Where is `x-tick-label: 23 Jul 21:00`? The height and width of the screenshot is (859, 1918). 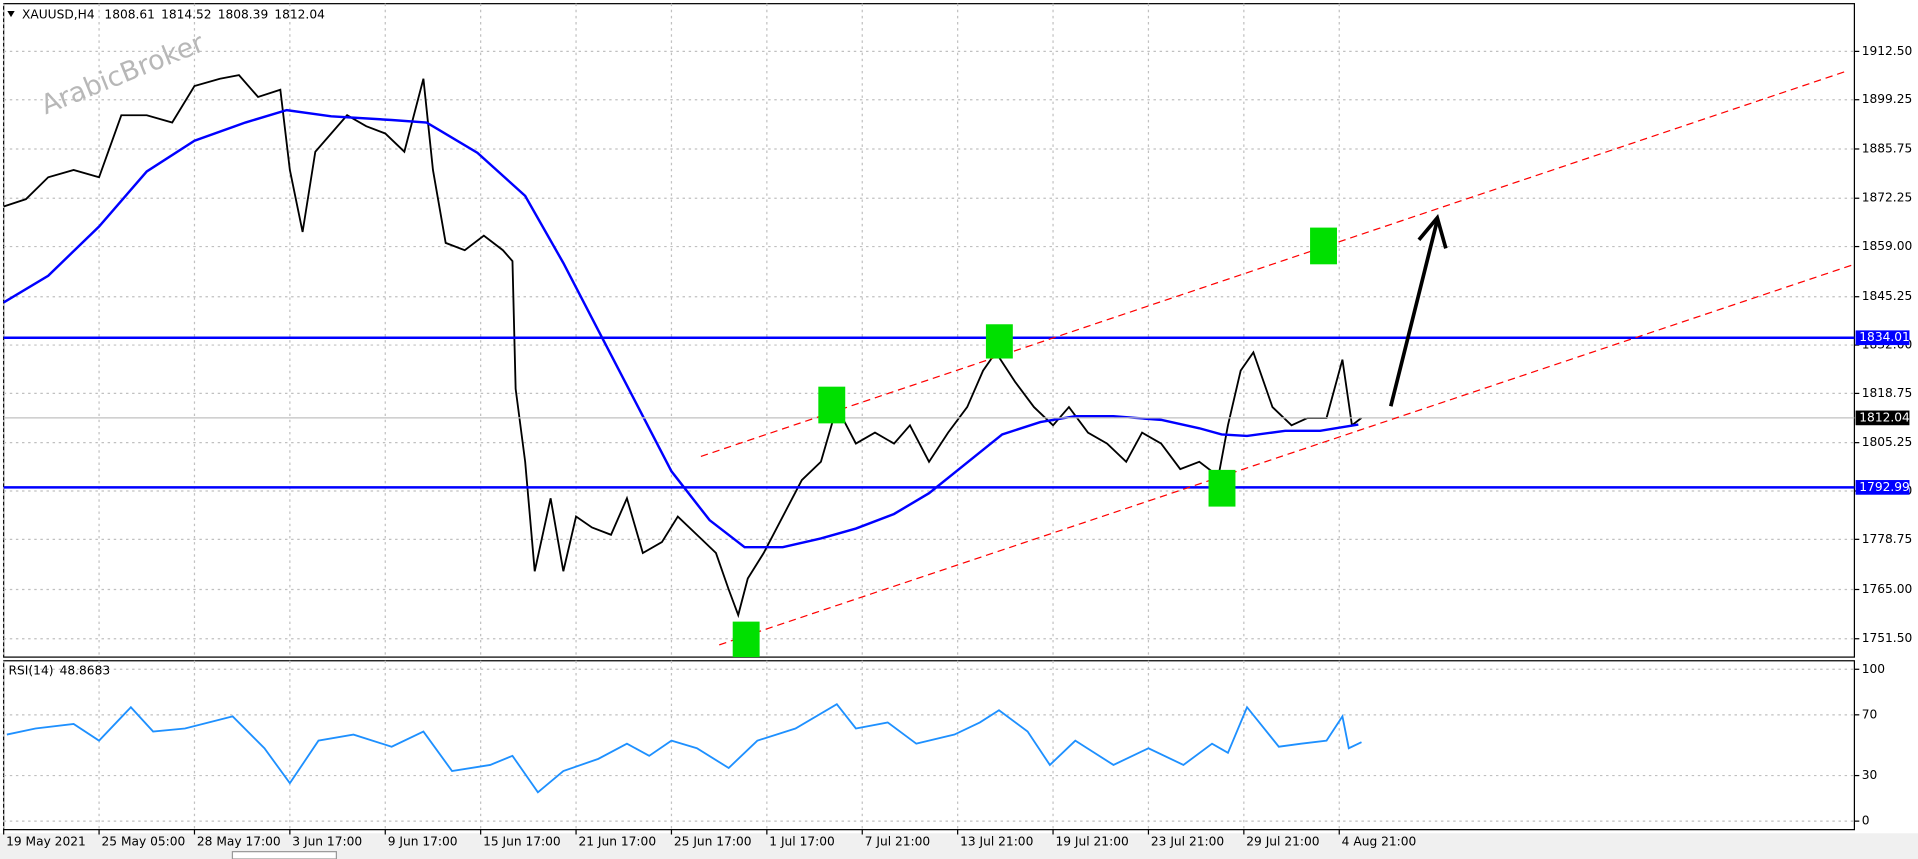 x-tick-label: 23 Jul 21:00 is located at coordinates (1187, 841).